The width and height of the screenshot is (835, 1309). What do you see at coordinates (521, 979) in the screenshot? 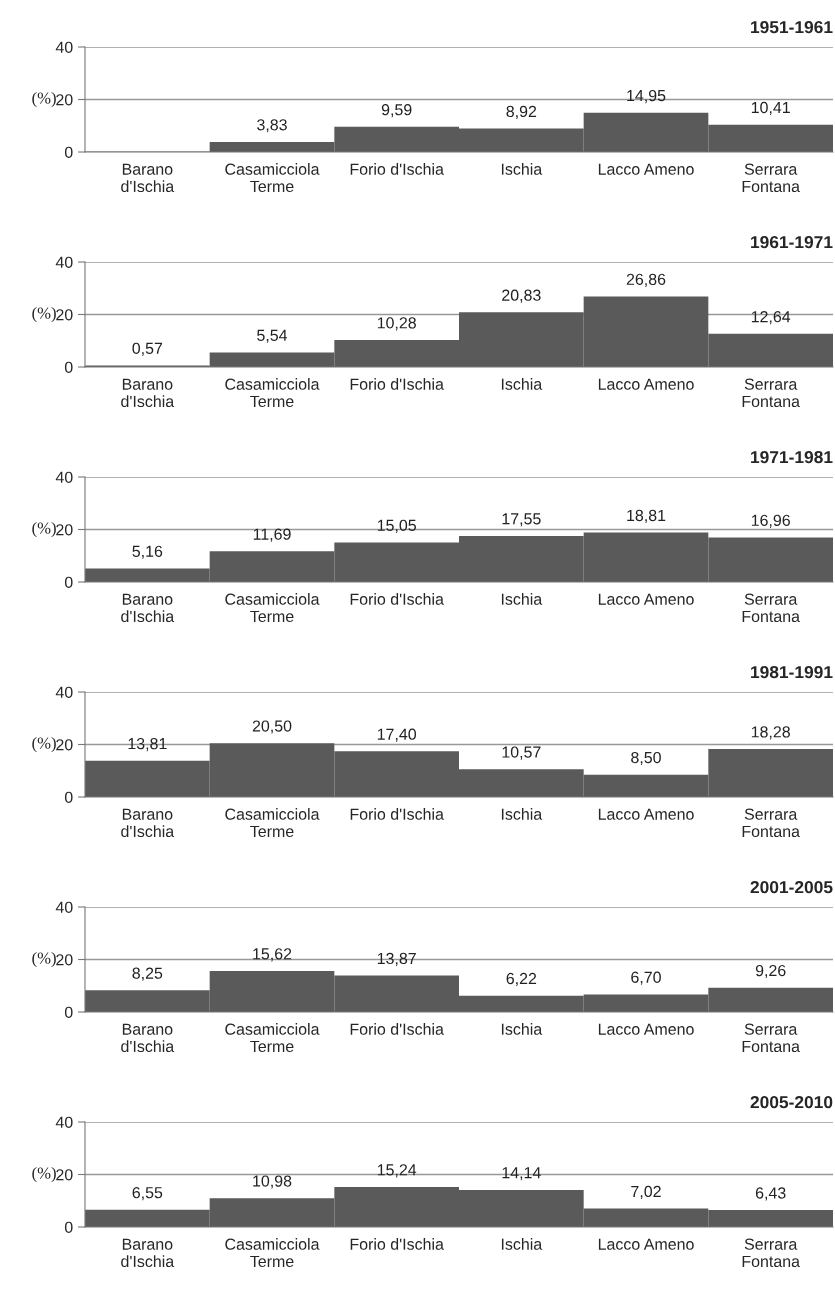
I see `data-label: 6,22` at bounding box center [521, 979].